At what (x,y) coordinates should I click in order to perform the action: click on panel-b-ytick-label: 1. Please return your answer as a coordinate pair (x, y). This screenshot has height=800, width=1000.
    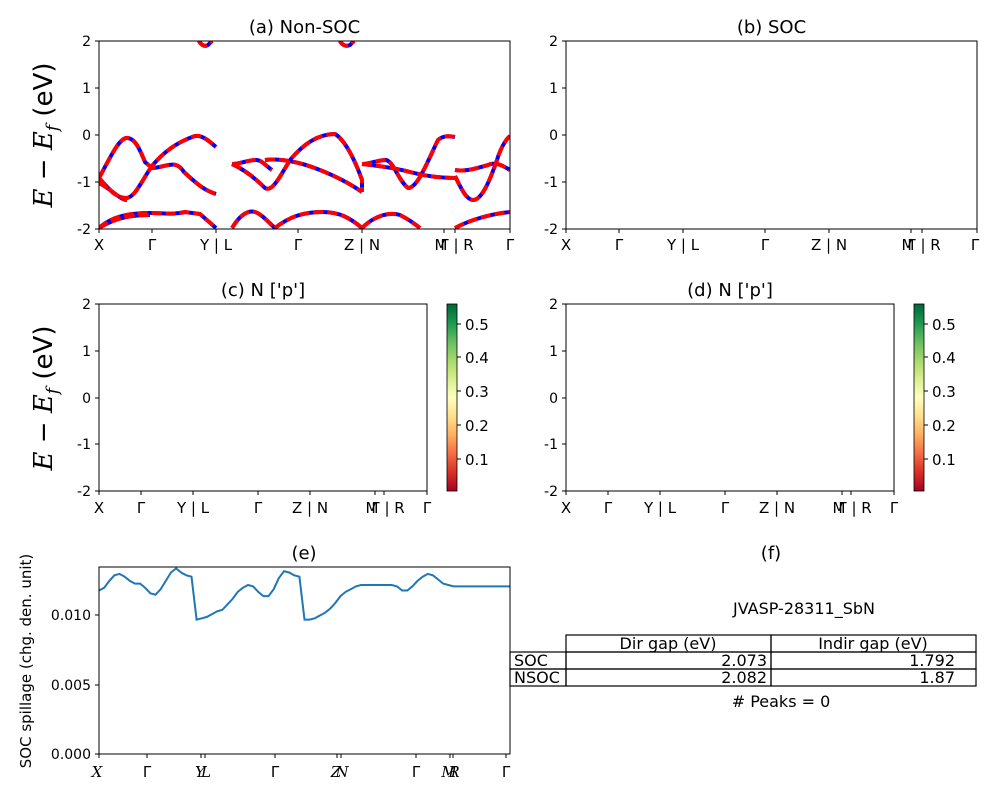
    Looking at the image, I should click on (553, 89).